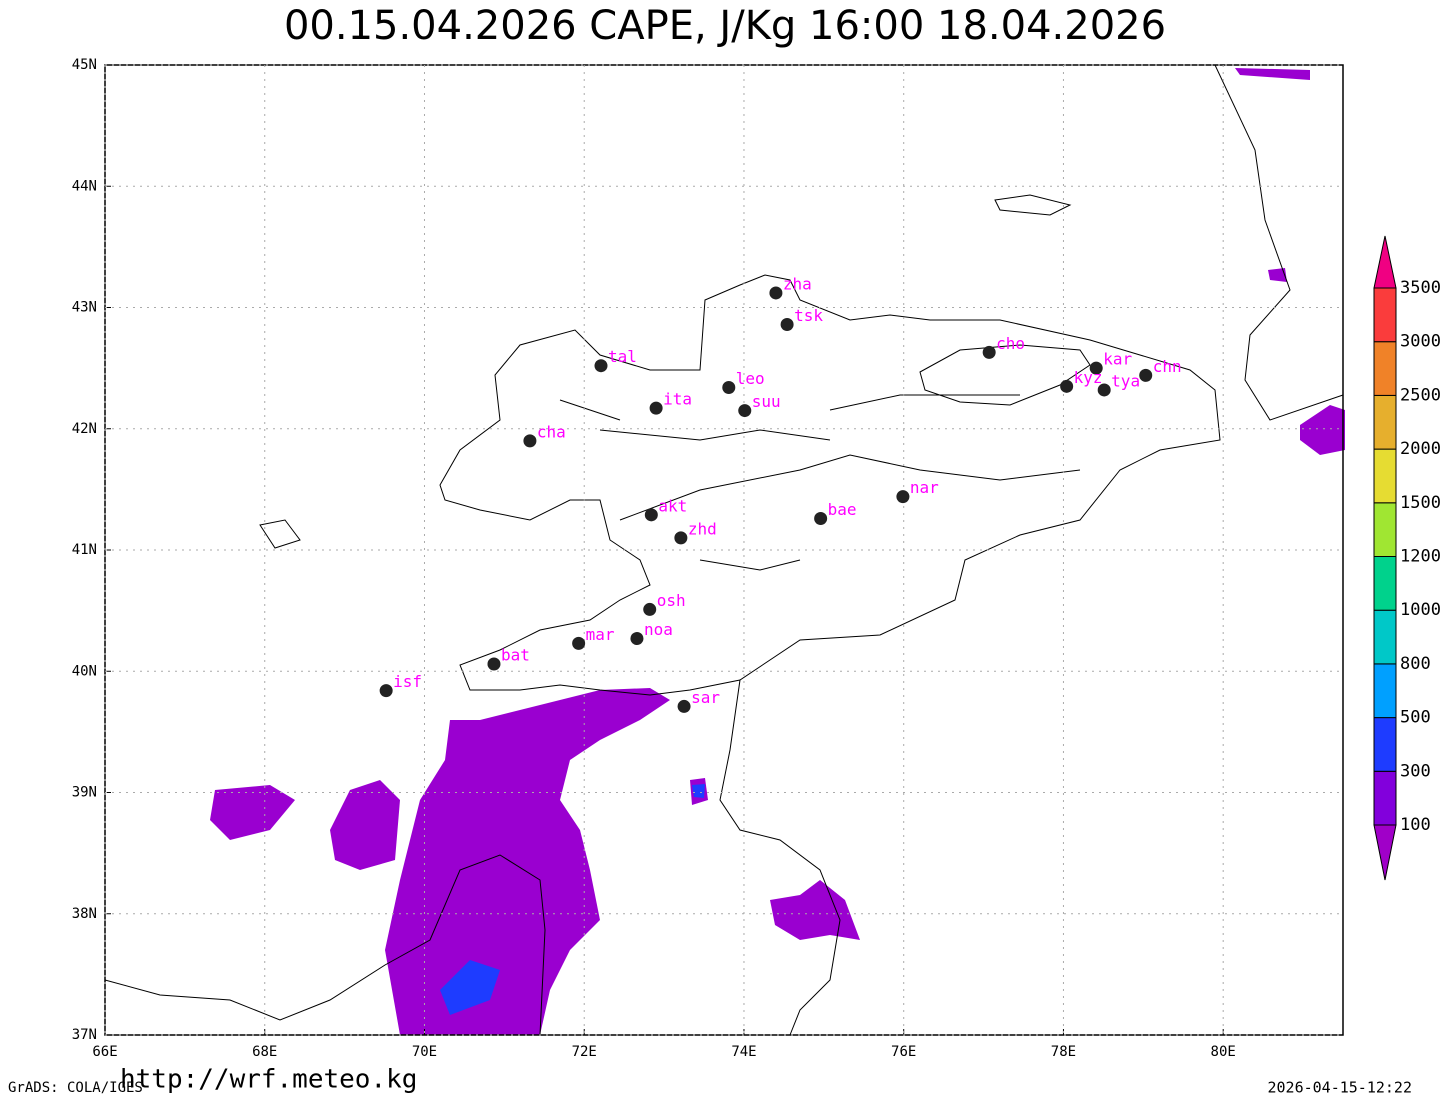  Describe the element at coordinates (84, 308) in the screenshot. I see `y-tick-label: 43N` at that location.